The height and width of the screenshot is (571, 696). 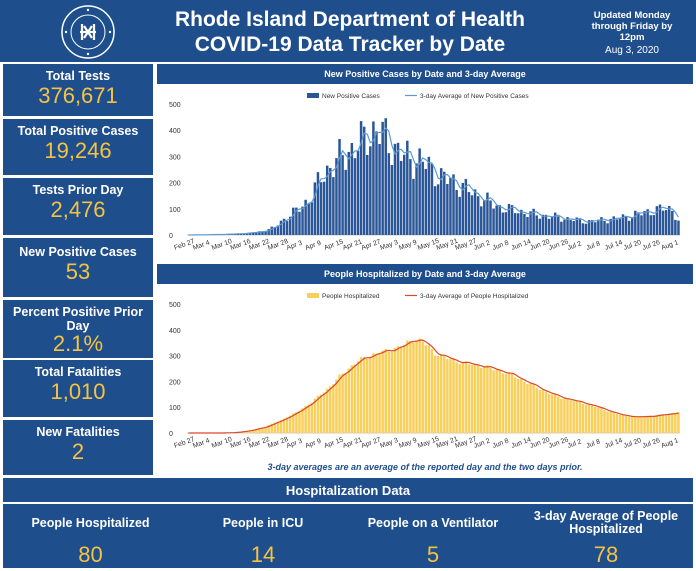 What do you see at coordinates (78, 372) in the screenshot?
I see `stat-label: Total Fatalities` at bounding box center [78, 372].